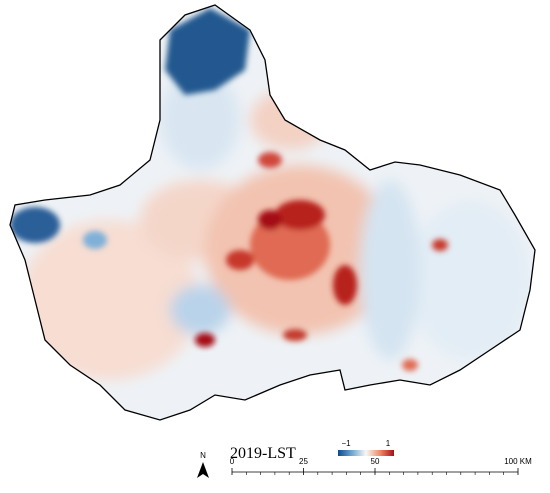 The height and width of the screenshot is (493, 550). Describe the element at coordinates (375, 461) in the screenshot. I see `scale-label: 50` at that location.